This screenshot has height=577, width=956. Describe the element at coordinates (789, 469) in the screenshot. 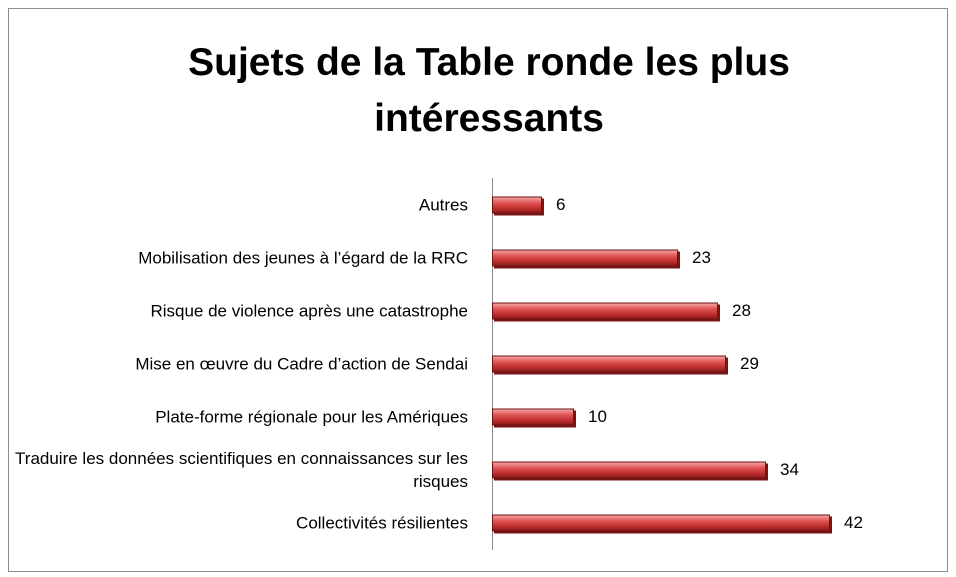

I see `data-label: 34` at that location.